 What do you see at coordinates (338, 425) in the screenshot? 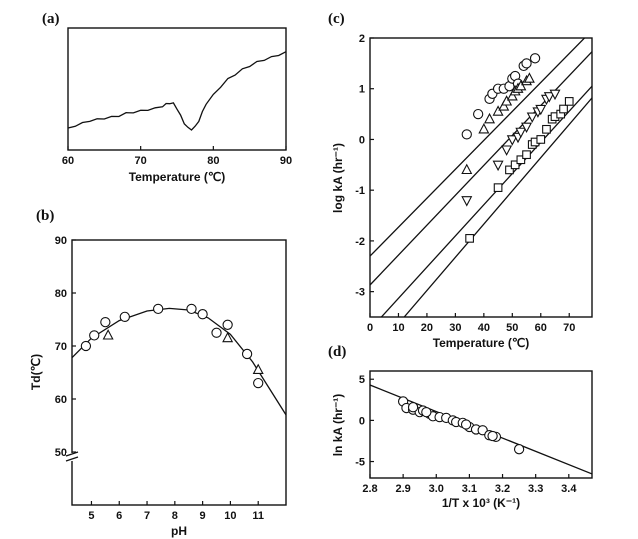
I see `y-axis-title: ln kA (hr⁻¹)` at bounding box center [338, 425].